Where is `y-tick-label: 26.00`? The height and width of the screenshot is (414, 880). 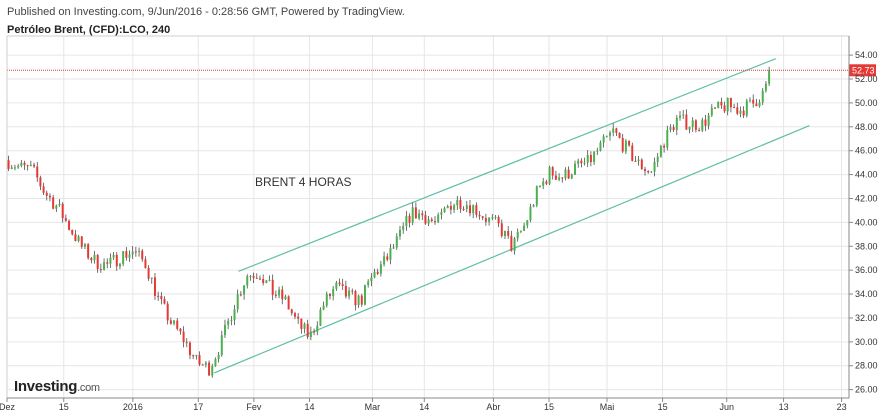
y-tick-label: 26.00 is located at coordinates (866, 390).